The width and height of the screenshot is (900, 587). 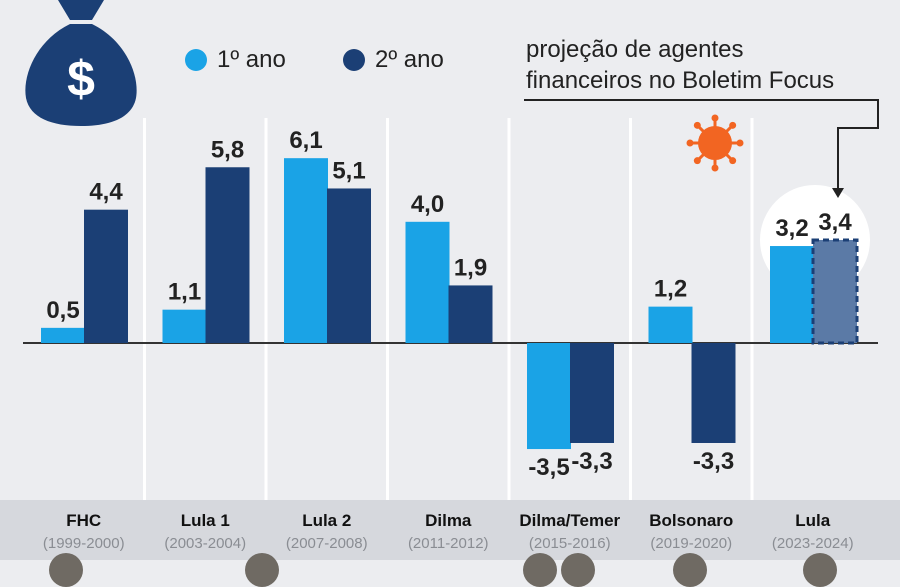 I want to click on period-label: Lula (2023-2024), so click(x=813, y=526).